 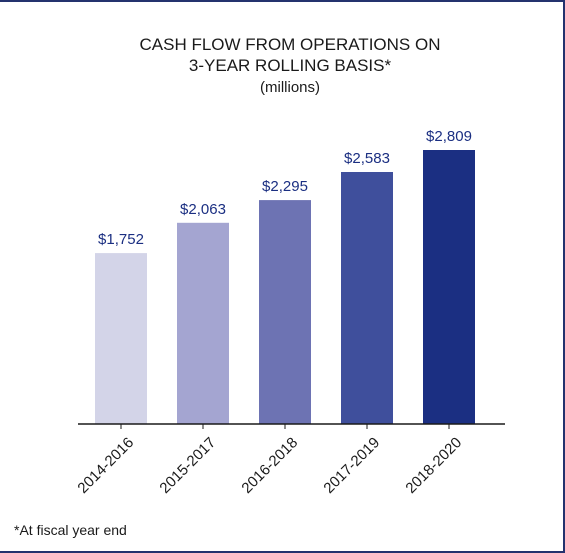 What do you see at coordinates (351, 465) in the screenshot?
I see `x-tick-label-2017-2019: 2017-2019` at bounding box center [351, 465].